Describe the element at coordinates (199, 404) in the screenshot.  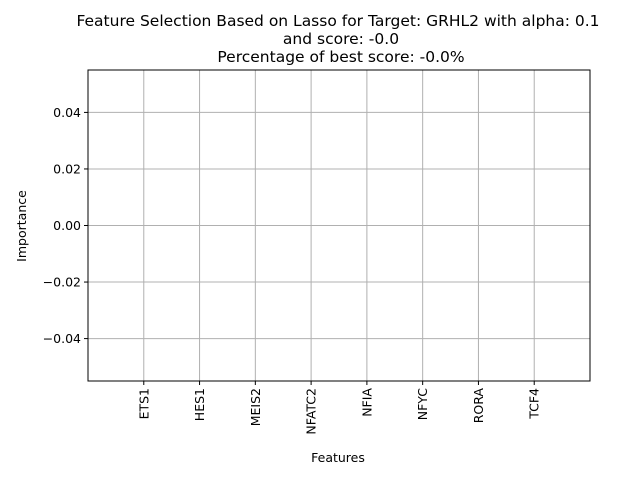
I see `x-tick-label: HES1` at that location.